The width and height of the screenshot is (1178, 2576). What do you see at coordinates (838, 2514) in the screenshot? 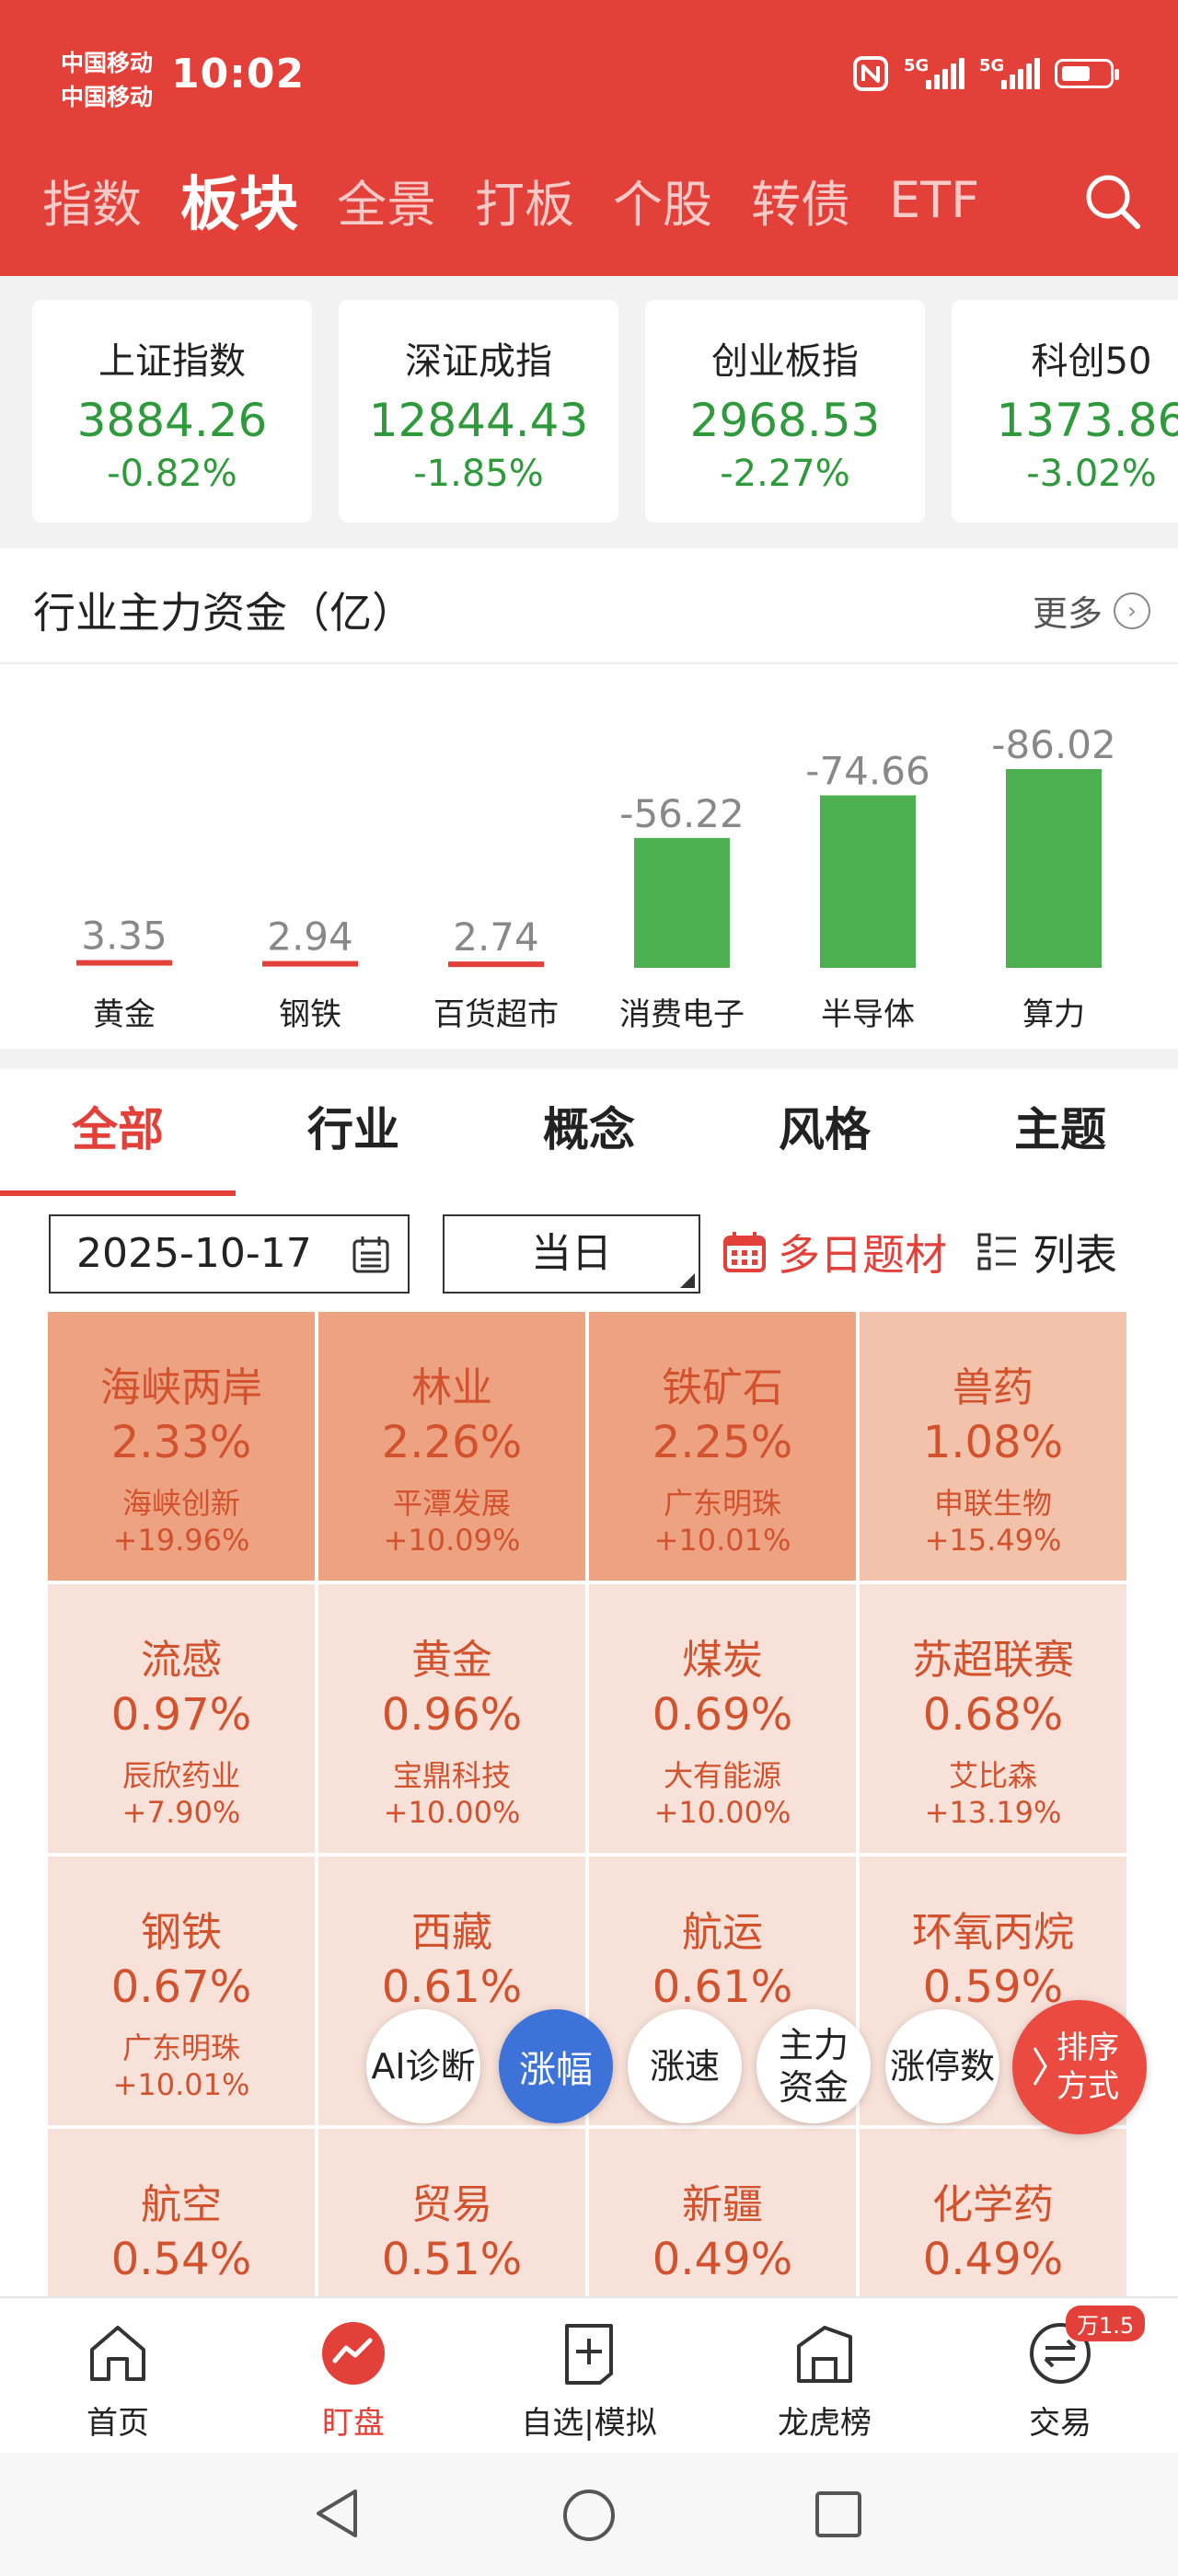
I see `recent-apps-icon` at bounding box center [838, 2514].